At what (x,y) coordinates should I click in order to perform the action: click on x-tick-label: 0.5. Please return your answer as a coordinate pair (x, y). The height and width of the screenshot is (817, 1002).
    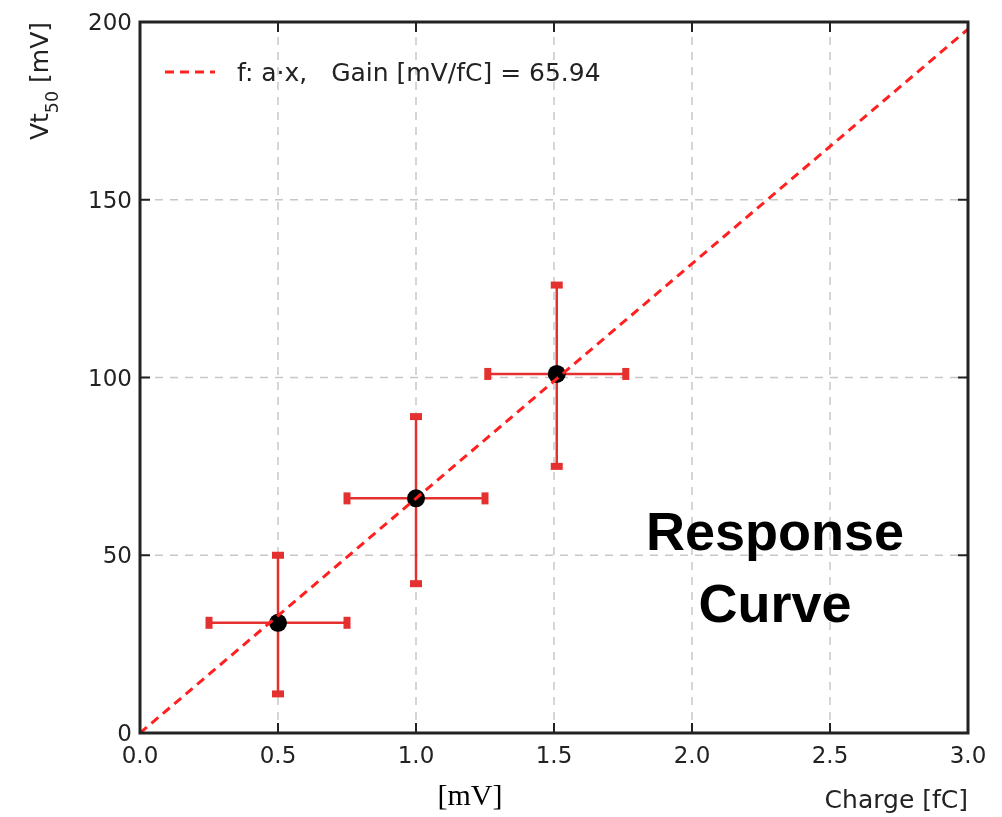
    Looking at the image, I should click on (278, 755).